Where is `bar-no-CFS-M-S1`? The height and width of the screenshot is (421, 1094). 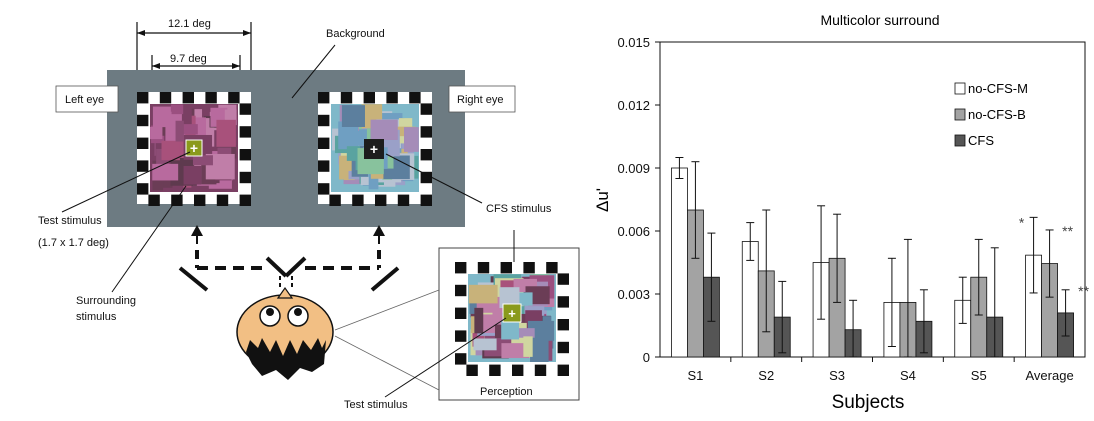
bar-no-CFS-M-S1 is located at coordinates (679, 262).